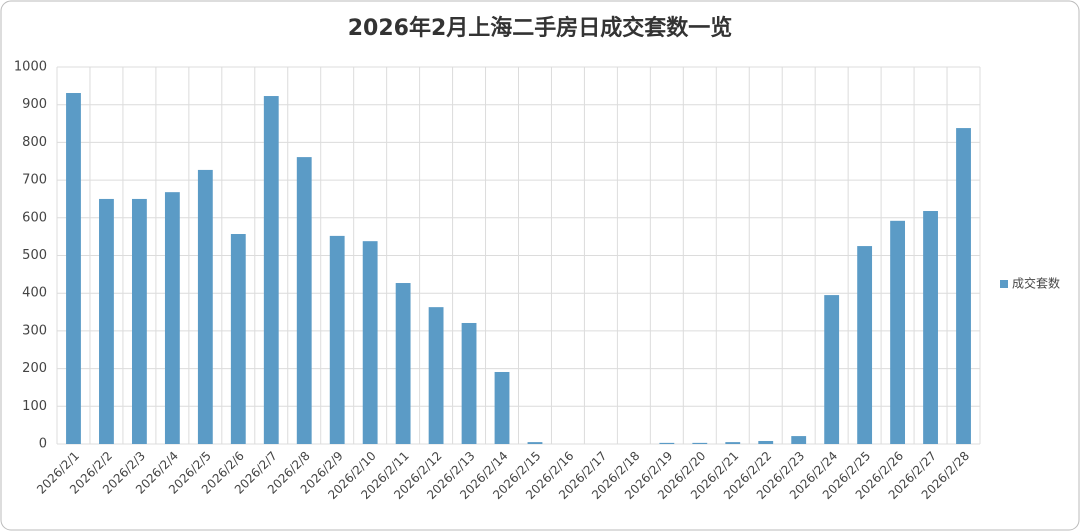 This screenshot has width=1080, height=531. I want to click on y-tick-label: 800, so click(34, 142).